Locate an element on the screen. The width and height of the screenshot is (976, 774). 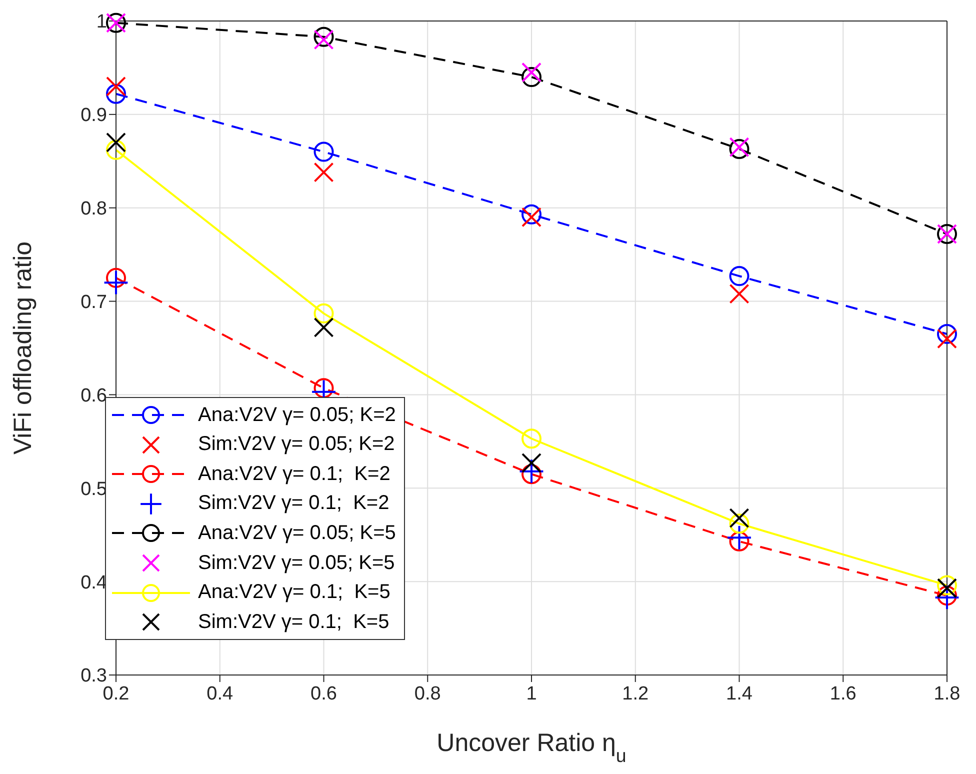
legend-label: Sim:V2V γ= 0.05; K=2 is located at coordinates (296, 444).